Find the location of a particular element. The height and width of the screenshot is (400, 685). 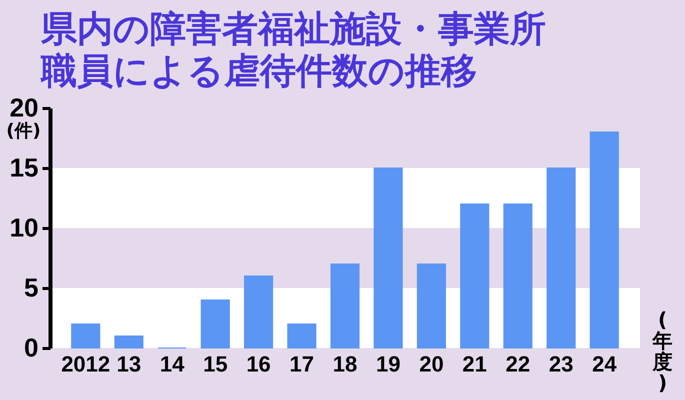

x-axis-title: (年度) is located at coordinates (662, 351).